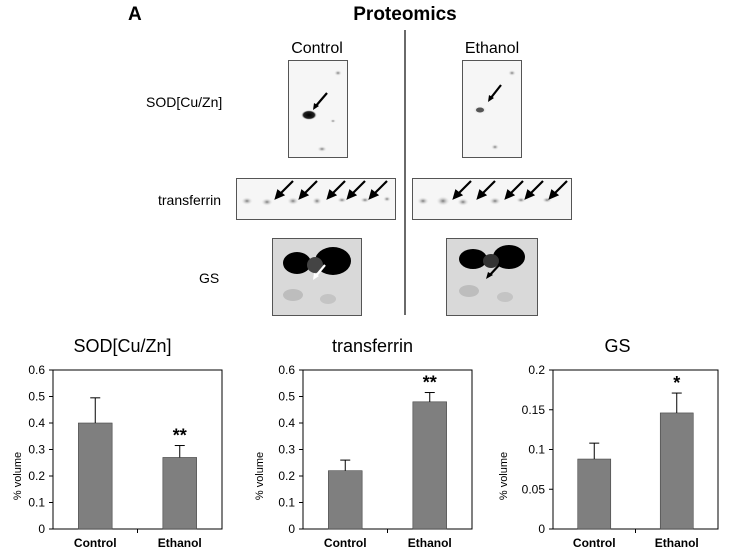 The width and height of the screenshot is (739, 553). What do you see at coordinates (534, 489) in the screenshot?
I see `y-tick-label: 0.05` at bounding box center [534, 489].